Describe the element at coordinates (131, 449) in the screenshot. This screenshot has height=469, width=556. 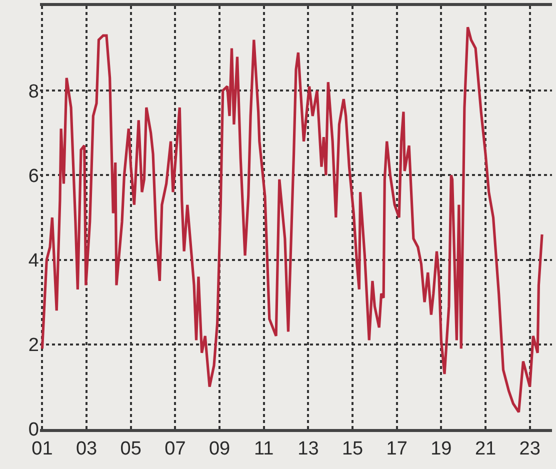
I see `x-tick-label: 05` at that location.